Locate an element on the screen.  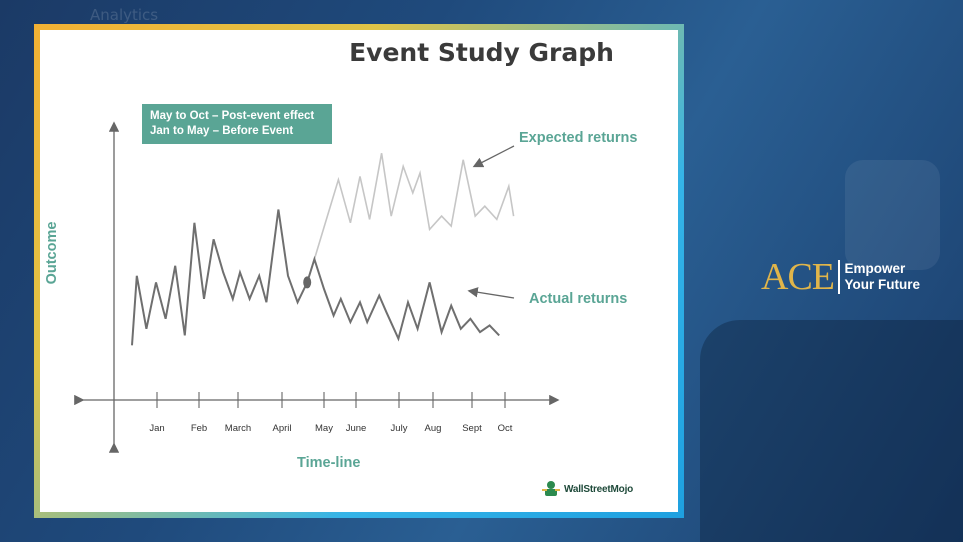
ace-separator is located at coordinates (839, 277).